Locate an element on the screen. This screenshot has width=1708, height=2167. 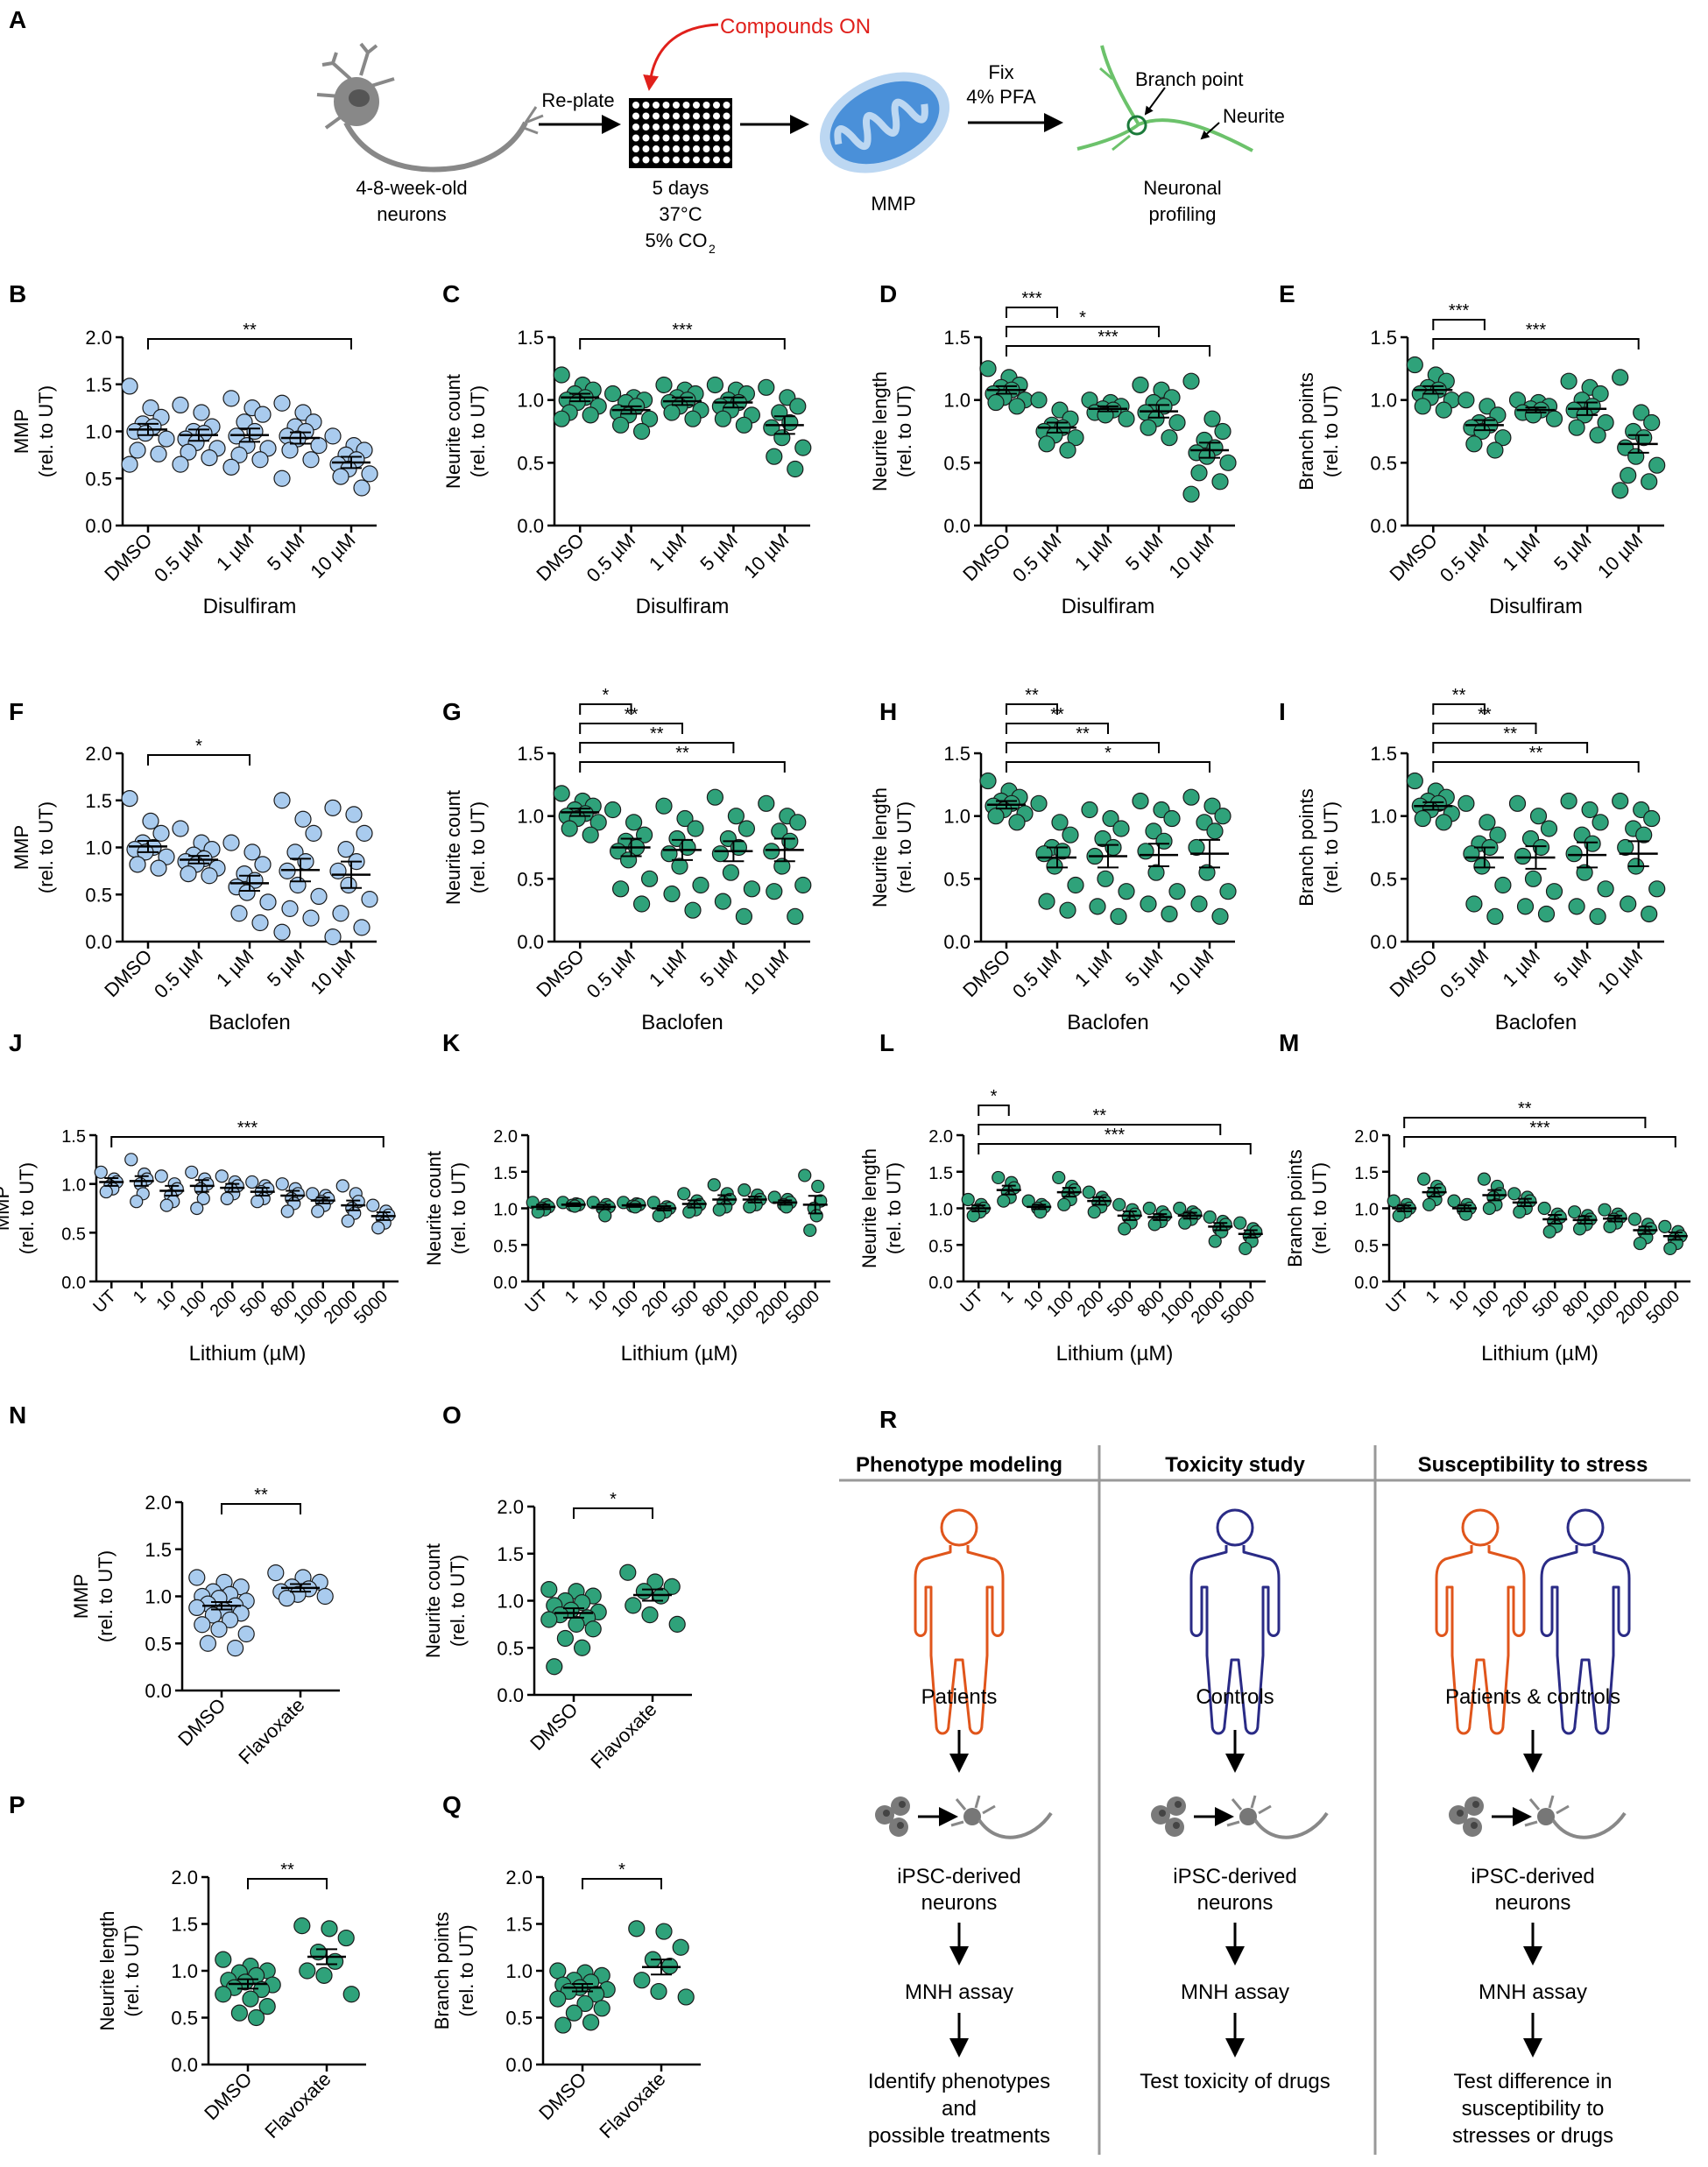
x-tick-label: 1 is located at coordinates (571, 1297).